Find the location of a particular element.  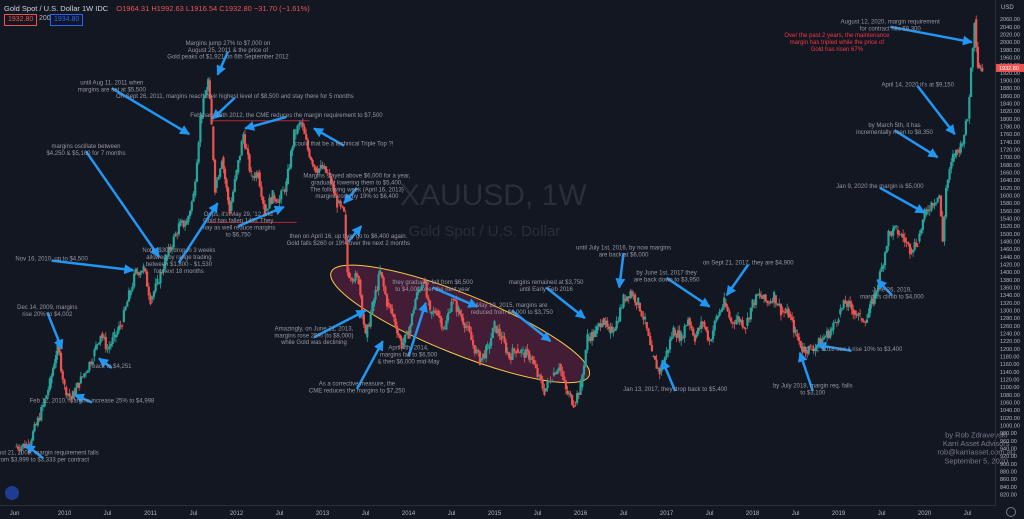

annotation-text-2: back to $4,251 is located at coordinates (112, 367).